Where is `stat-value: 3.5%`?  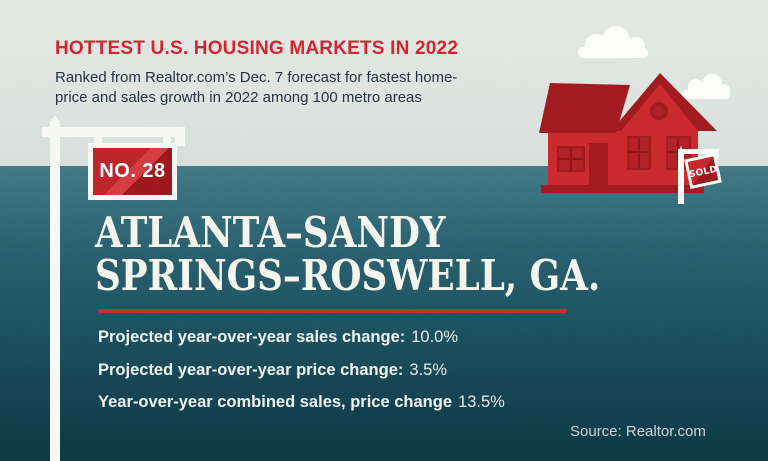
stat-value: 3.5% is located at coordinates (428, 369).